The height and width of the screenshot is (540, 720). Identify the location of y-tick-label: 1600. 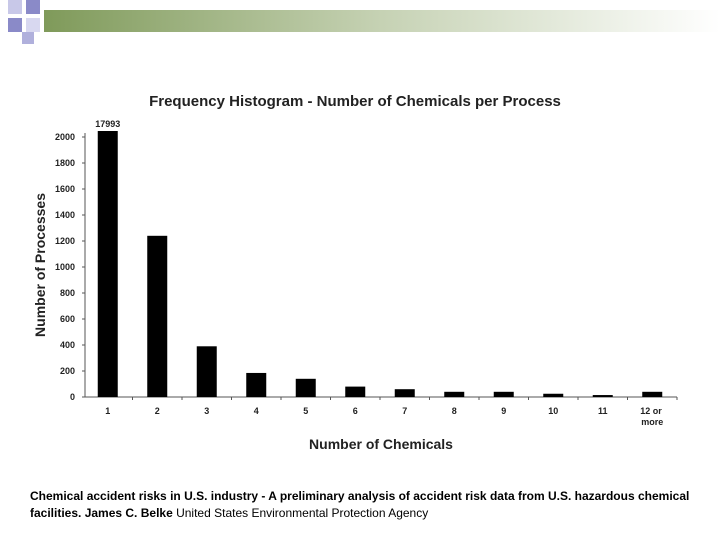
(65, 189).